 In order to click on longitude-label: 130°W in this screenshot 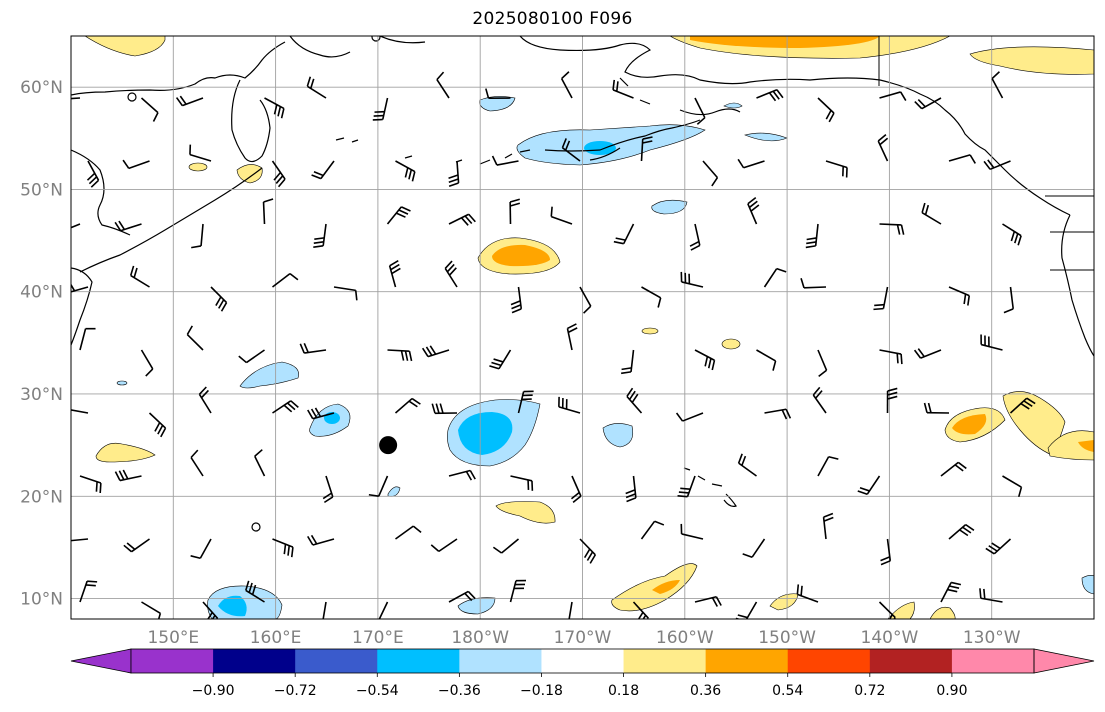, I will do `click(992, 638)`.